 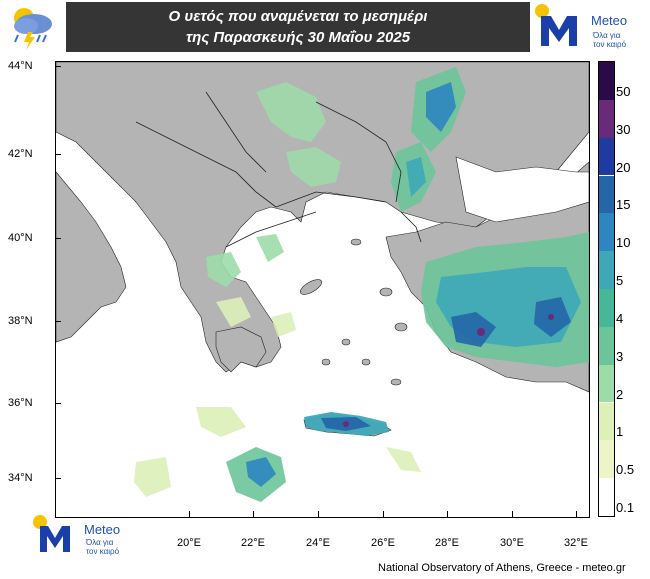 What do you see at coordinates (20, 154) in the screenshot?
I see `lat-label: 42°N` at bounding box center [20, 154].